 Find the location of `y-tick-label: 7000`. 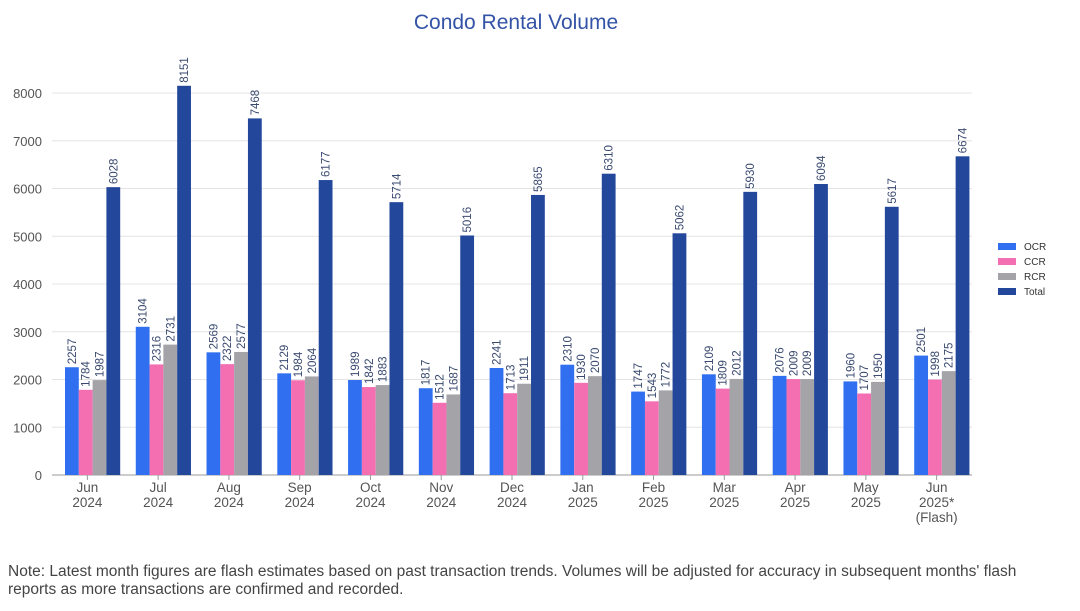

y-tick-label: 7000 is located at coordinates (27, 141).